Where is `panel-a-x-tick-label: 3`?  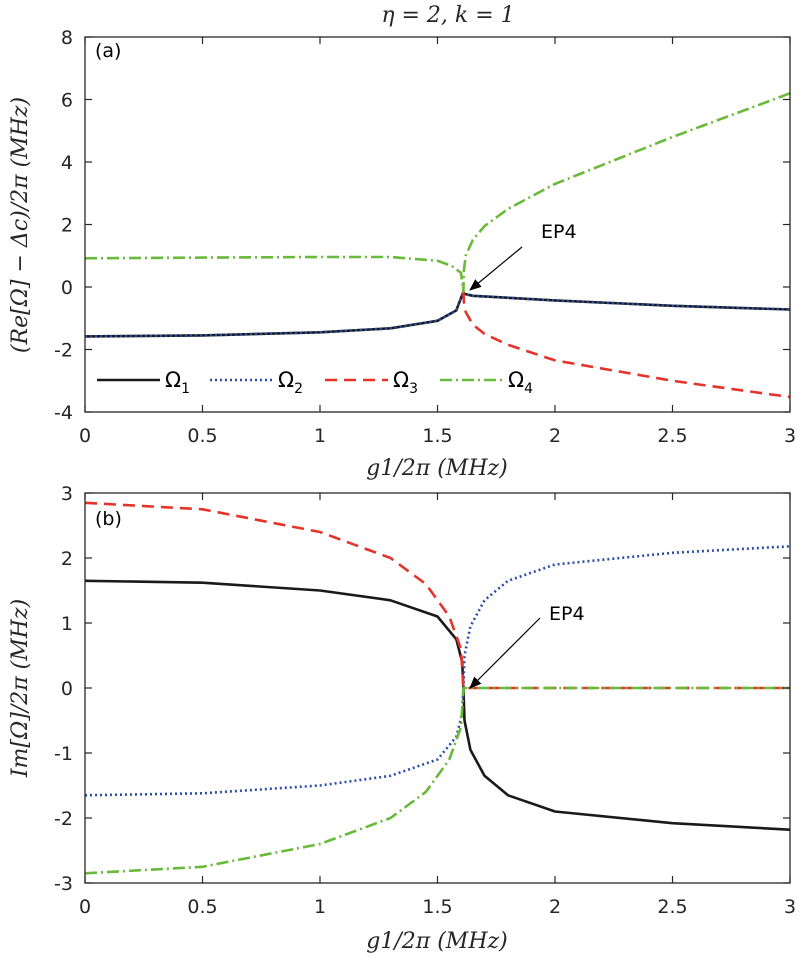
panel-a-x-tick-label: 3 is located at coordinates (790, 436).